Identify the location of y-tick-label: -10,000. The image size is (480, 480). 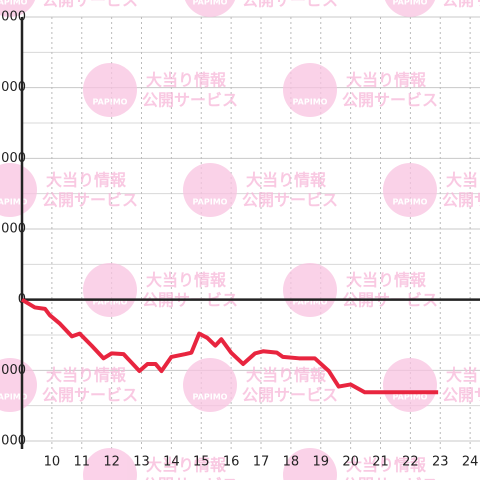
(13, 370).